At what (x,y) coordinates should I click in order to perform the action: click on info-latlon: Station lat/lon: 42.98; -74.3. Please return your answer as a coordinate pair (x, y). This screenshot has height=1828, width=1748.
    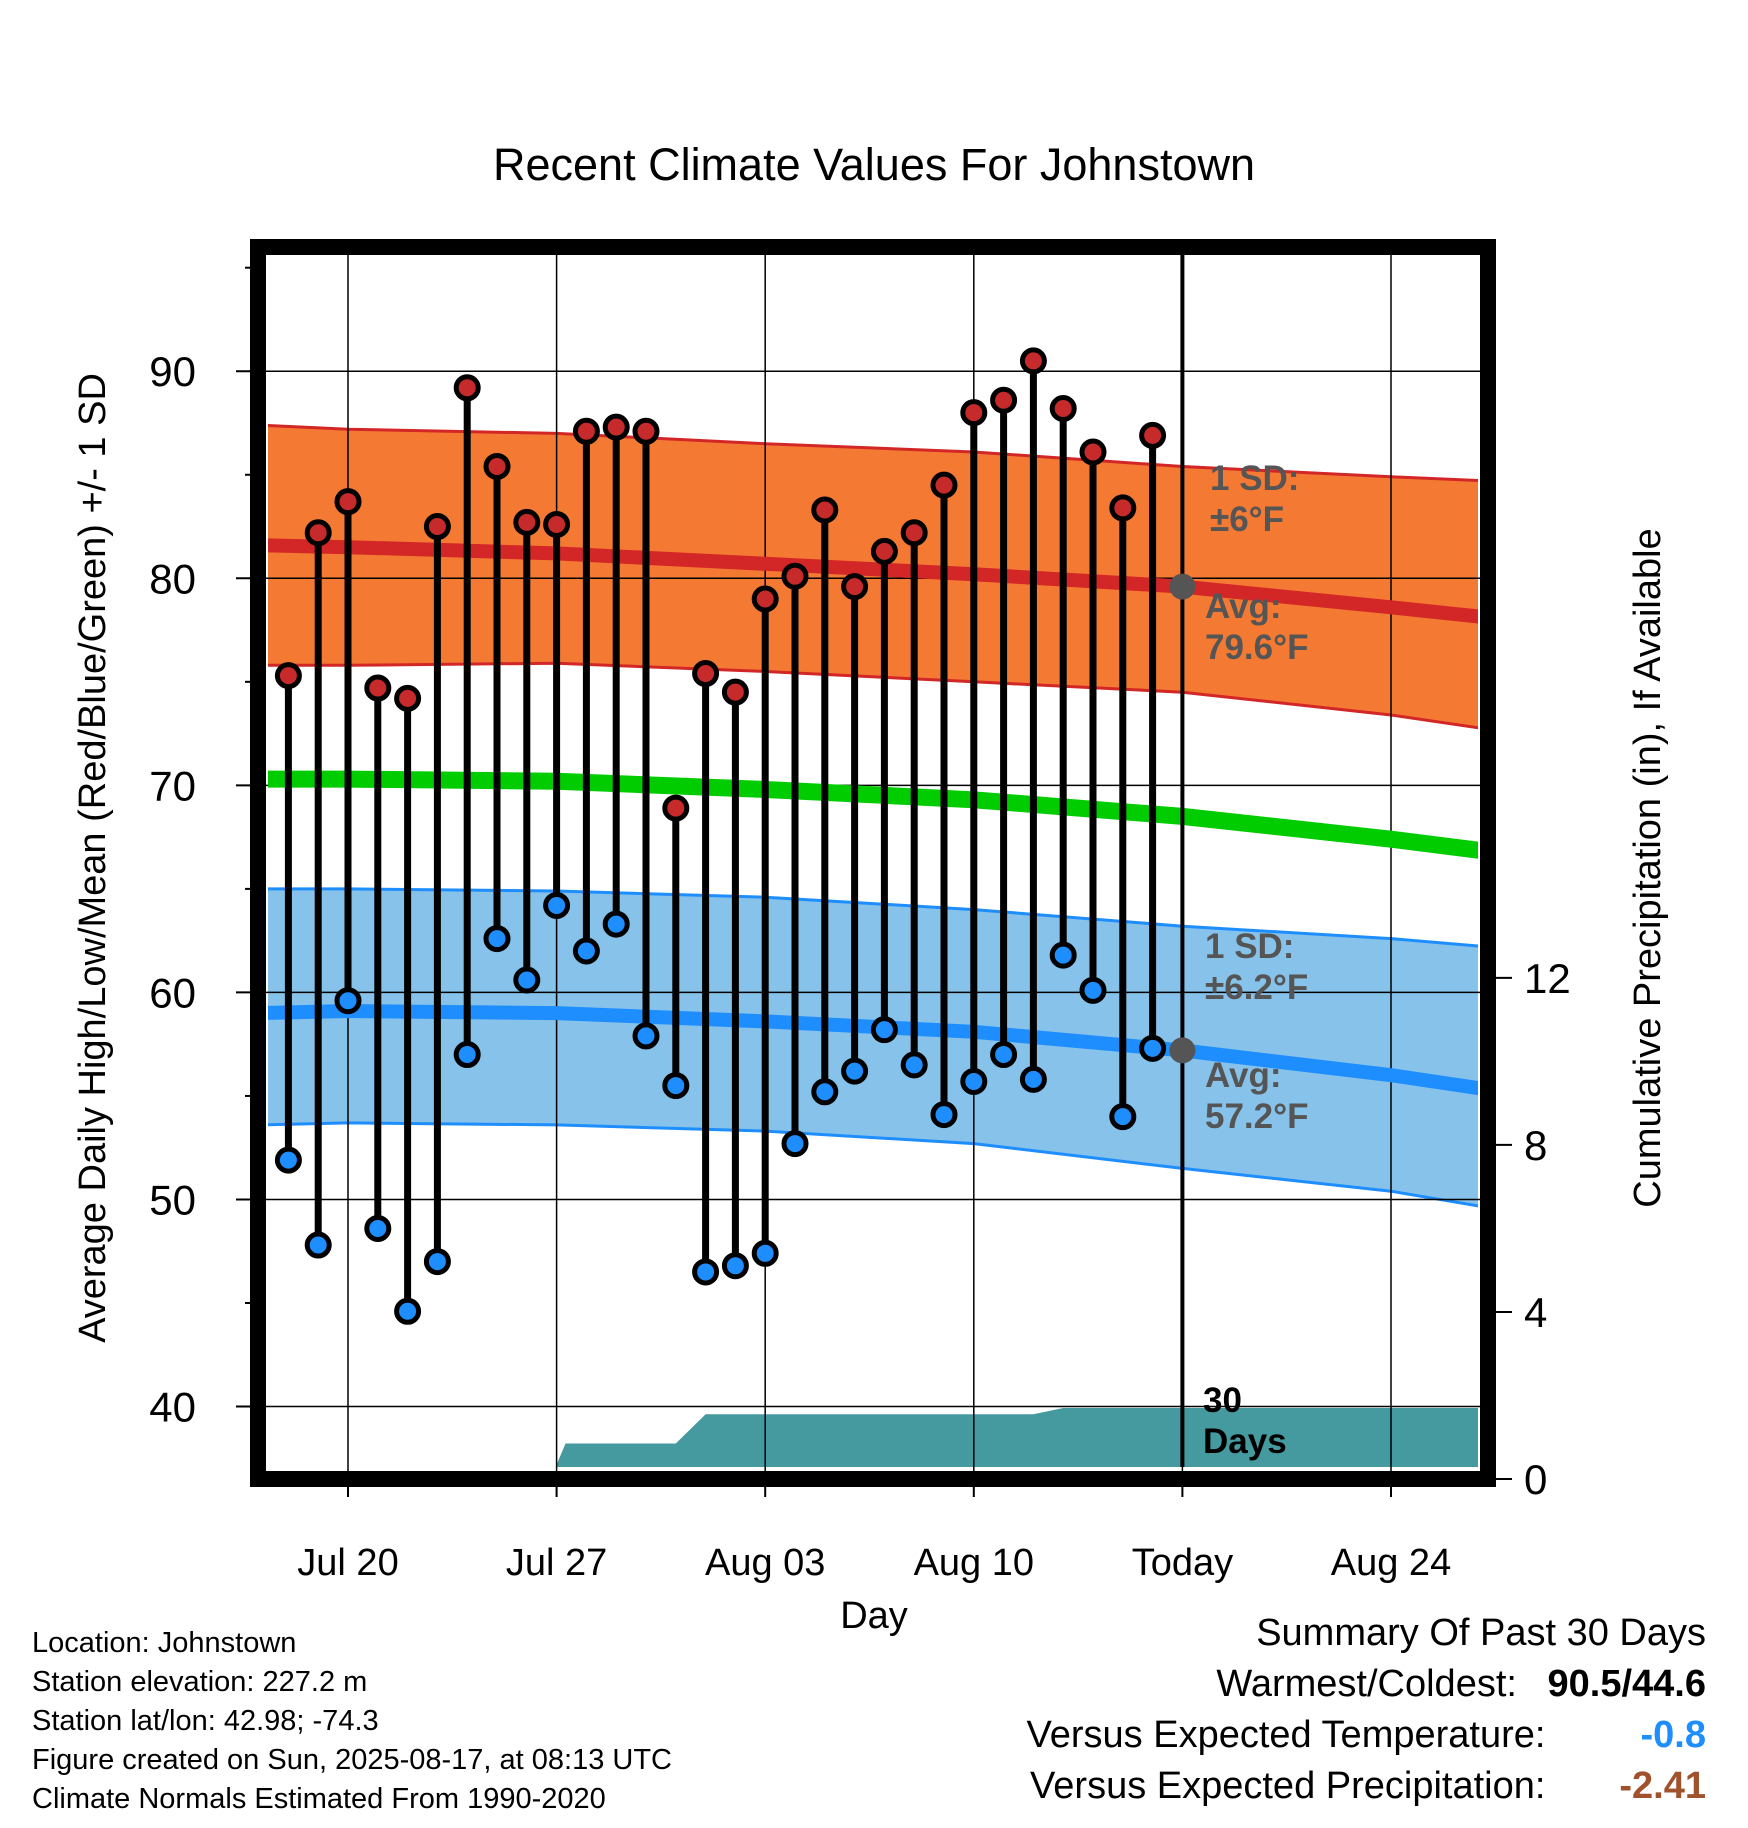
    Looking at the image, I should click on (205, 1721).